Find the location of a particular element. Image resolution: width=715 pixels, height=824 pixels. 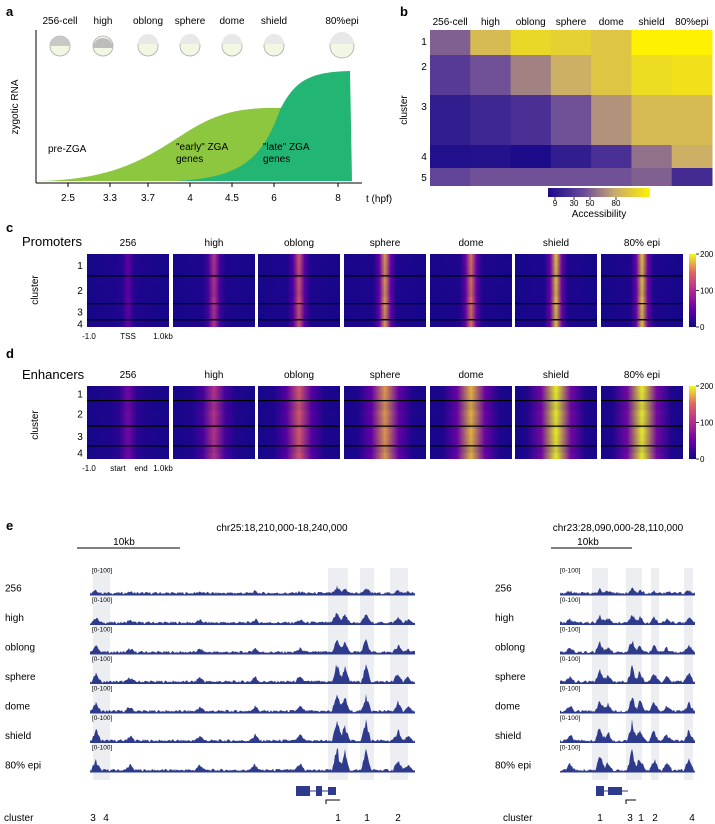

heatmap-column-label: high is located at coordinates (490, 22).